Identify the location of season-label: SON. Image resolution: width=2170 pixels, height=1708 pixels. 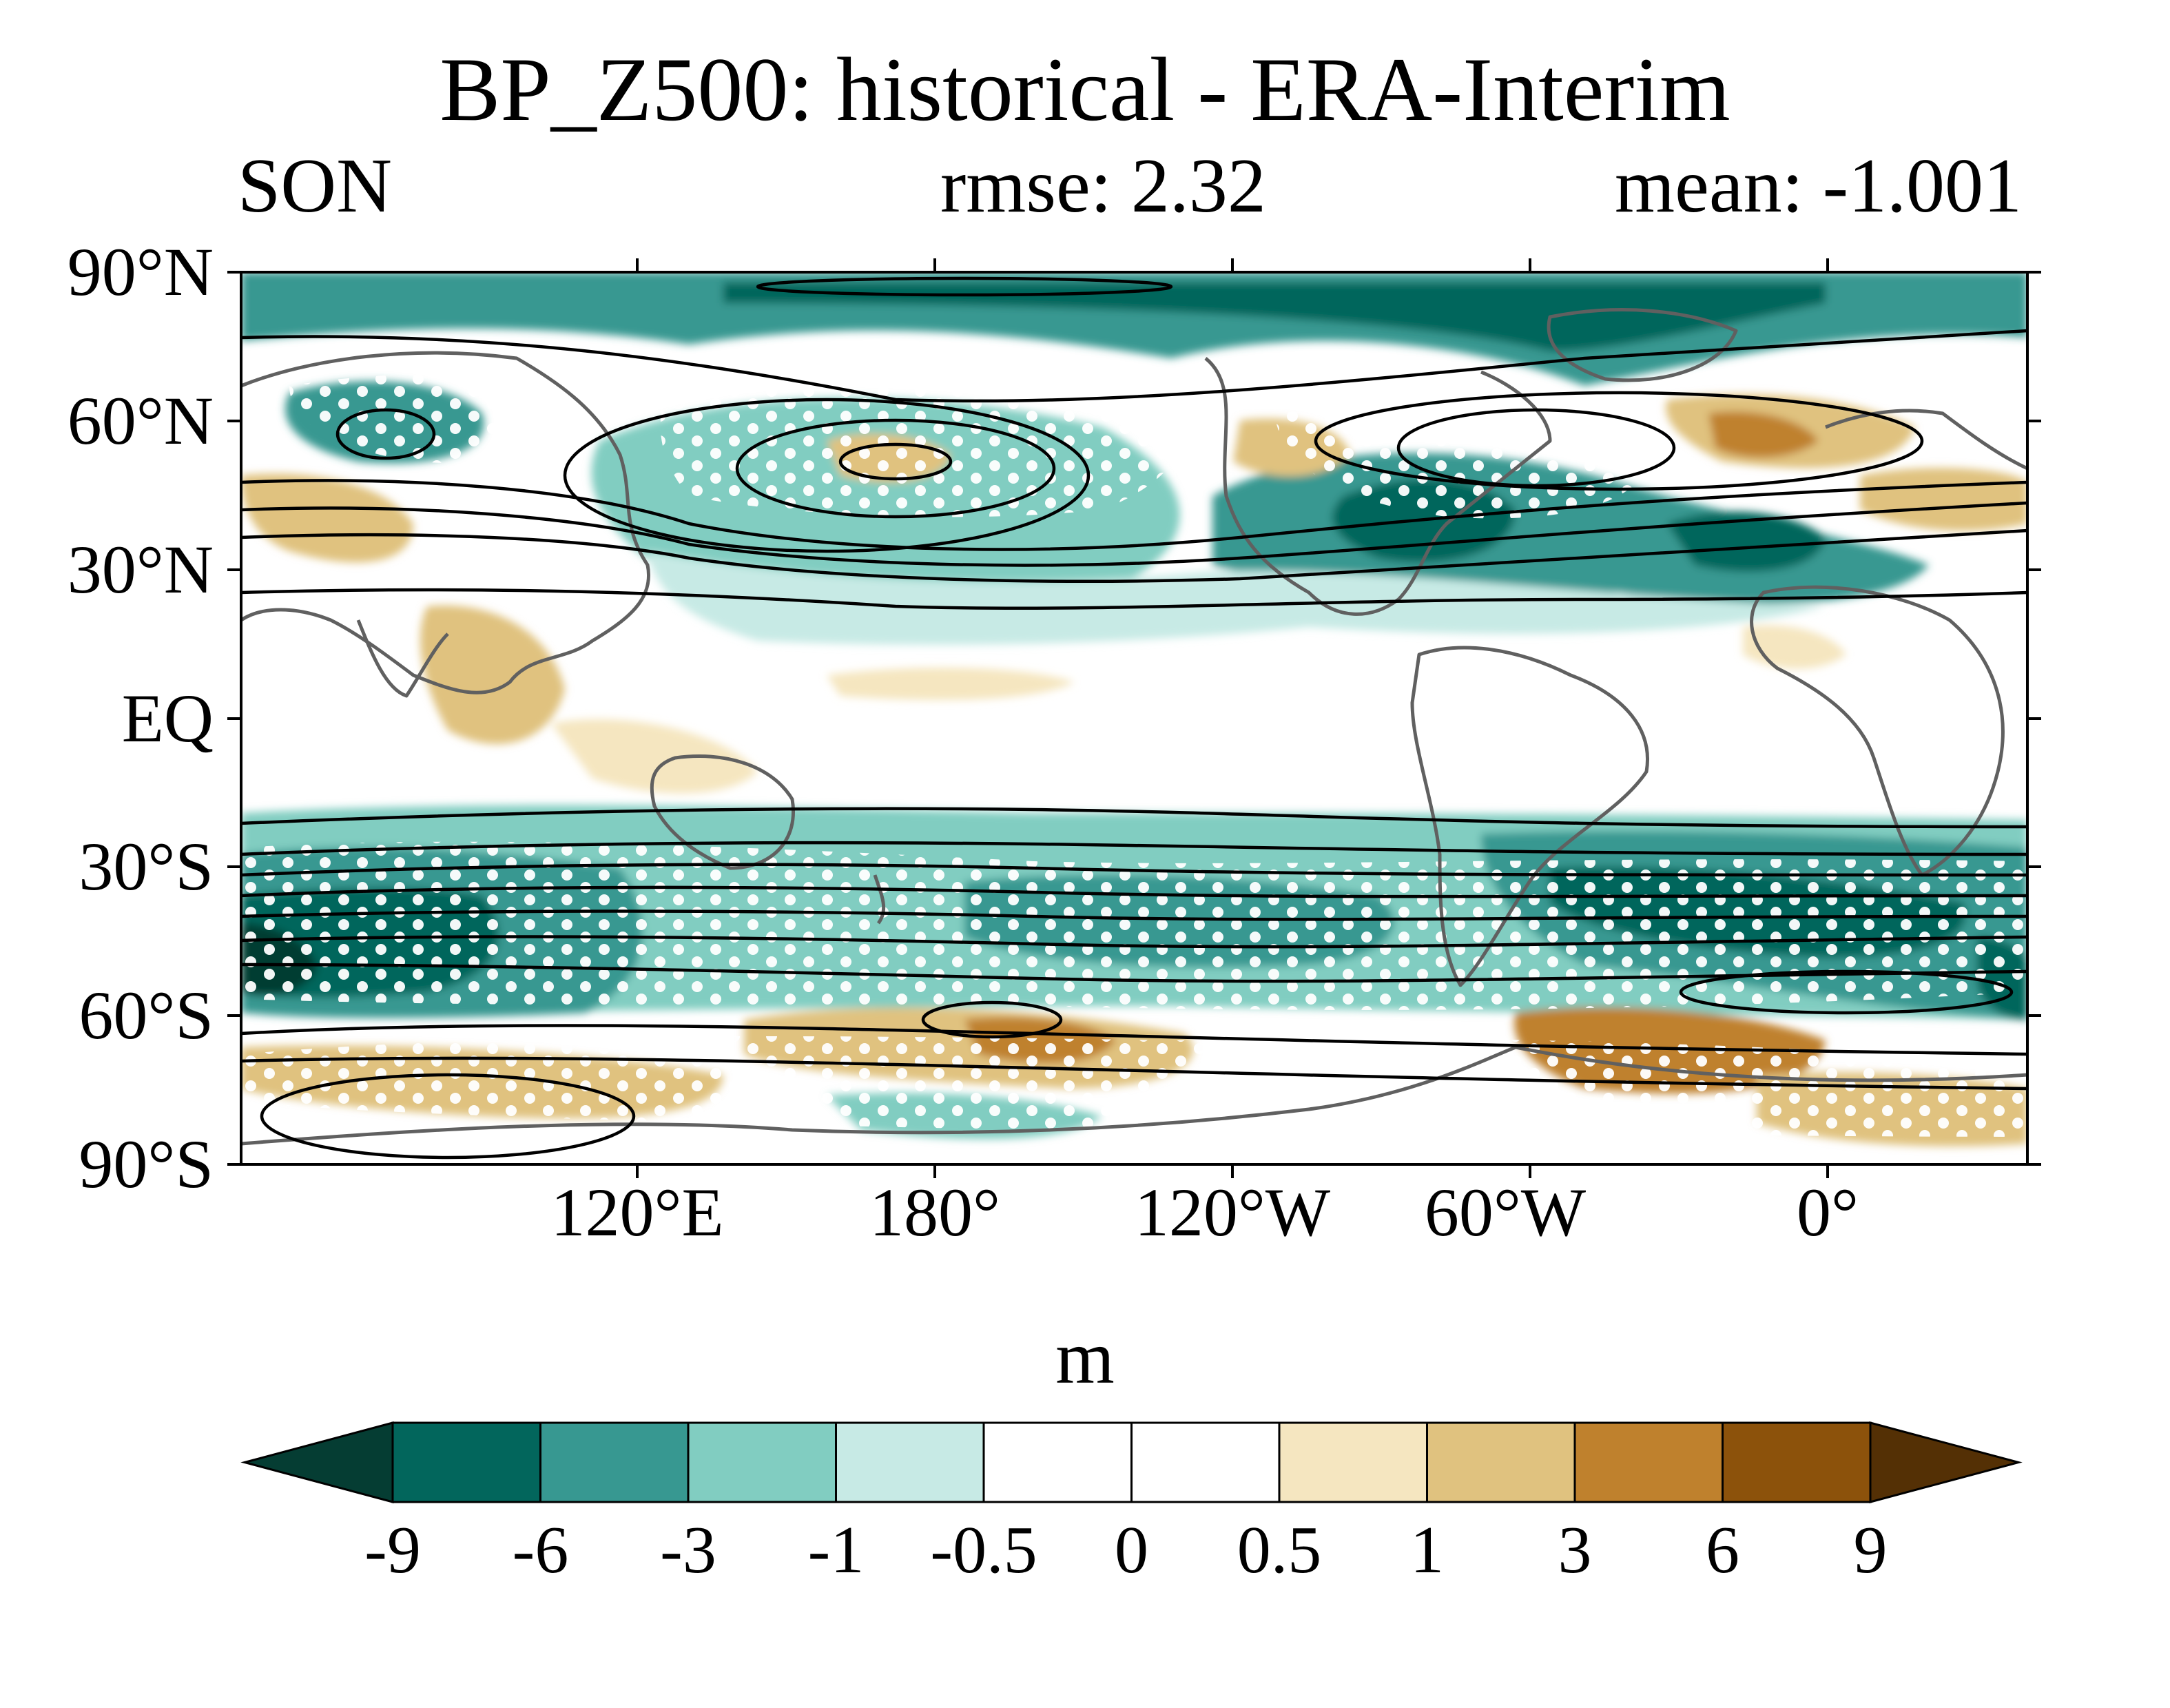
(315, 186).